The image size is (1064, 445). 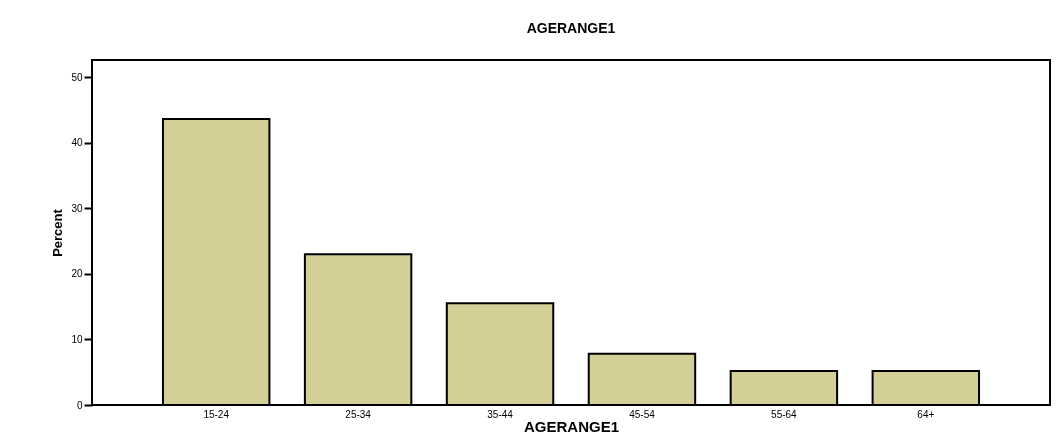 What do you see at coordinates (216, 414) in the screenshot?
I see `x-tick-label: 15-24` at bounding box center [216, 414].